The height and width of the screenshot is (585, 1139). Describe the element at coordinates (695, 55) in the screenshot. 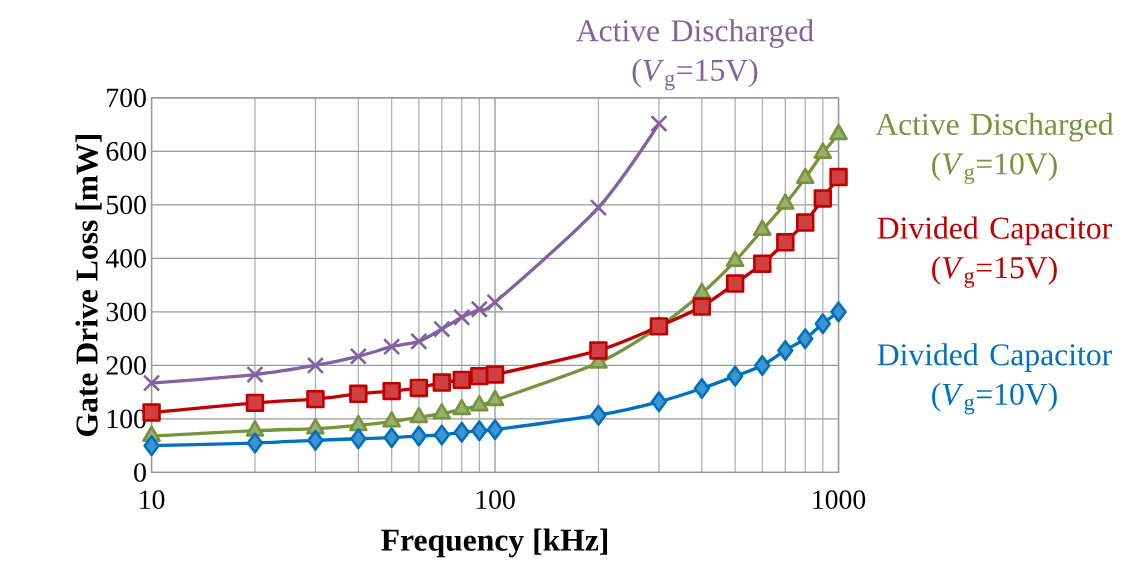

I see `text: Active Discharged (V$_{g}$=15V)` at that location.